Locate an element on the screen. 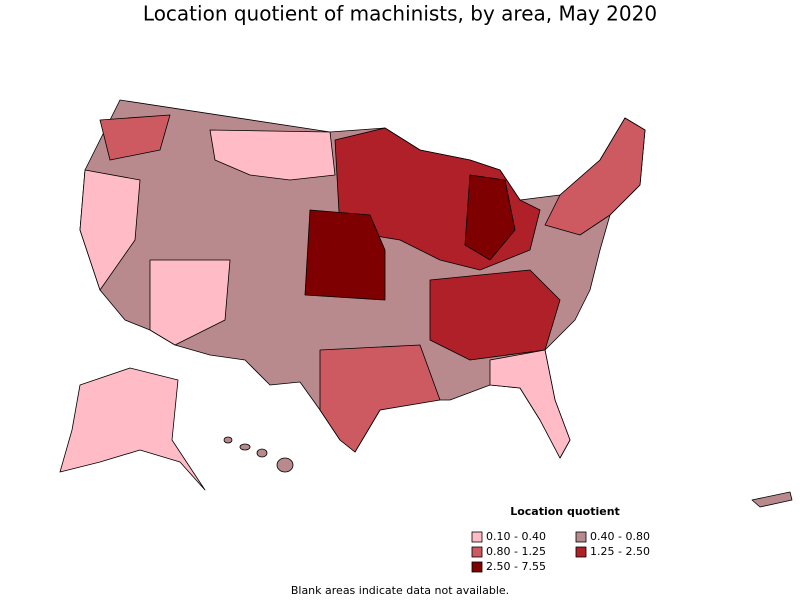 Image resolution: width=800 pixels, height=600 pixels. legend-title: Location quotient is located at coordinates (565, 511).